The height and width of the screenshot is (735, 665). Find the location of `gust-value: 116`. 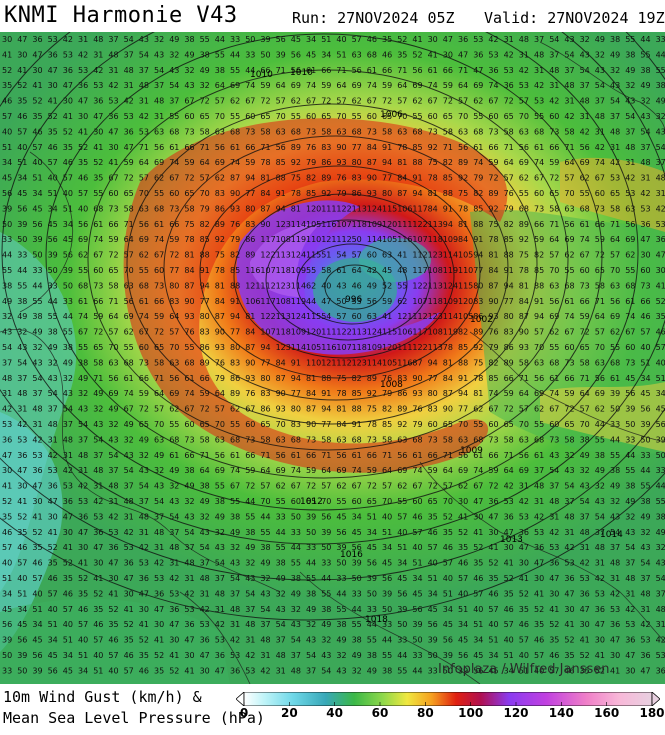

gust-value: 116 is located at coordinates (252, 270).